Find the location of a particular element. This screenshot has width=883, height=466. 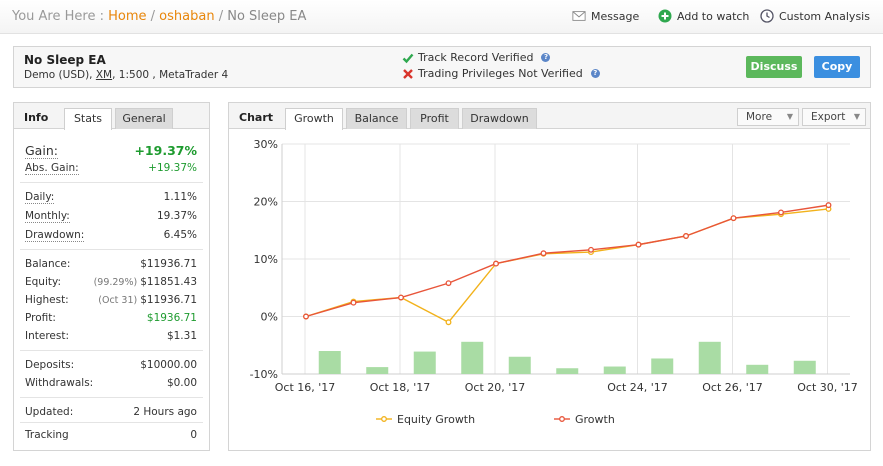

tab-drawdown: Drawdown is located at coordinates (499, 118).